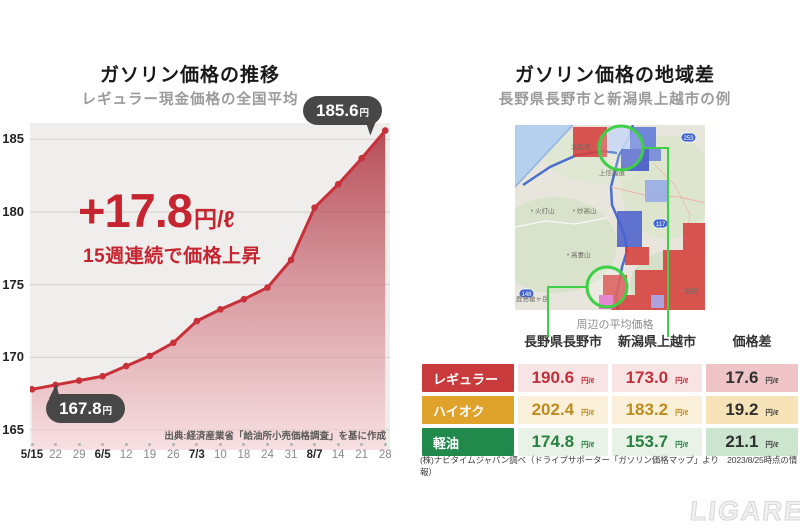  Describe the element at coordinates (268, 452) in the screenshot. I see `x-axis-item: 24` at that location.